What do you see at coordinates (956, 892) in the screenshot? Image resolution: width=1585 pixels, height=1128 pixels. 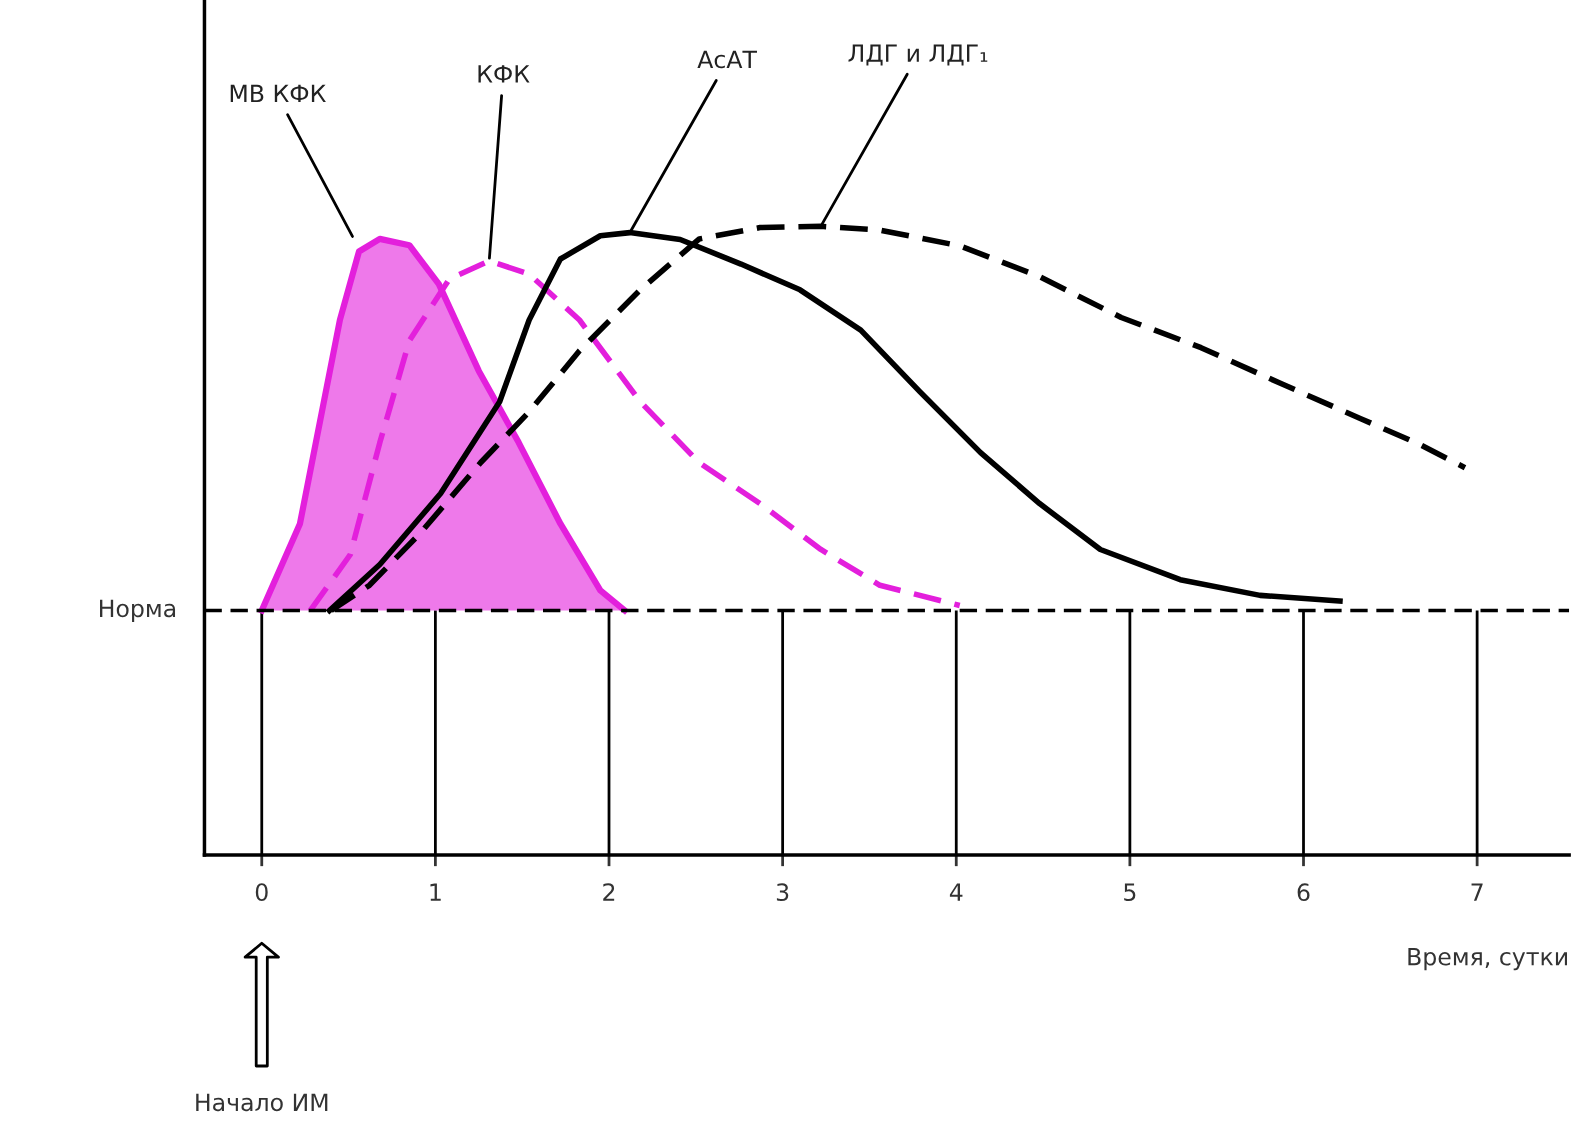 I see `x-tick-label: 4` at bounding box center [956, 892].